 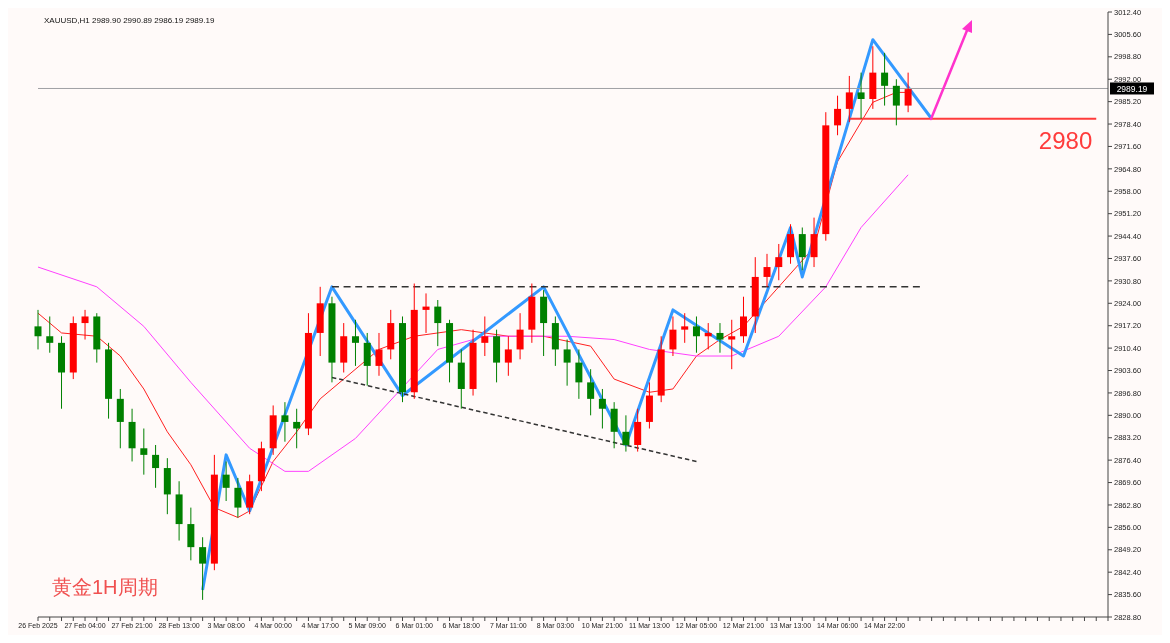 I want to click on annotation: 黄金1H周期, so click(x=105, y=587).